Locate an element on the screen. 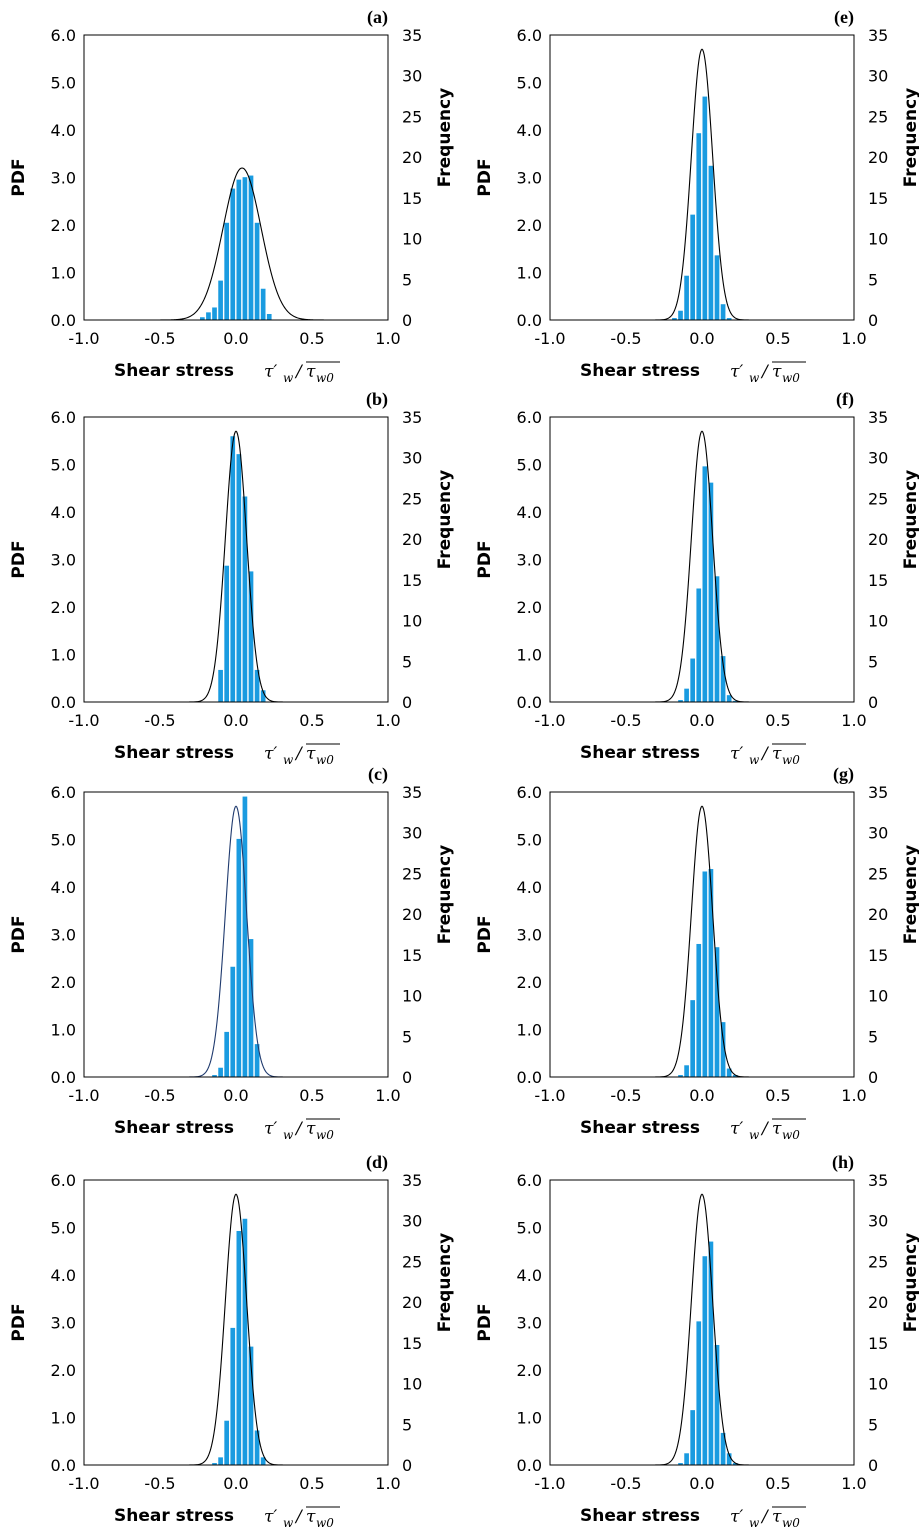 The width and height of the screenshot is (919, 1535). y-left-tick-label: 4.0 is located at coordinates (529, 1275).